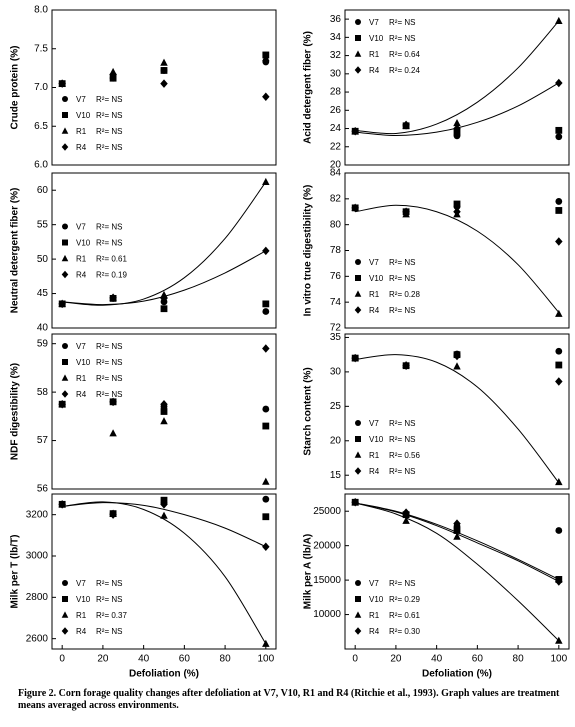  Describe the element at coordinates (308, 571) in the screenshot. I see `y-axis-label: Milk per A (lb/A)` at that location.